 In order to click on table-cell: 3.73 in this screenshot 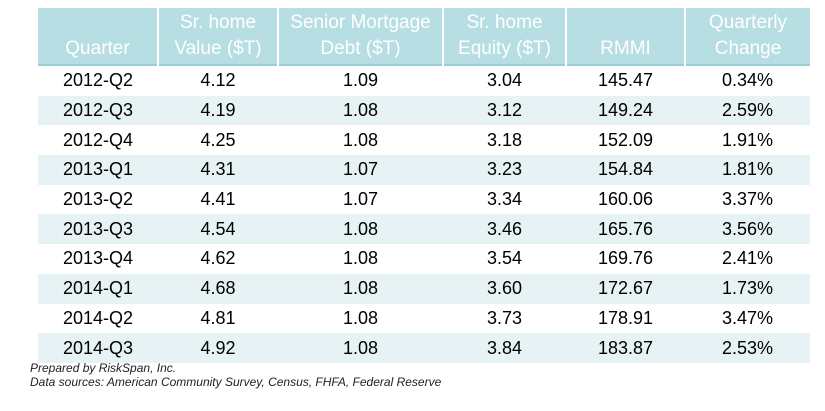, I will do `click(504, 317)`.